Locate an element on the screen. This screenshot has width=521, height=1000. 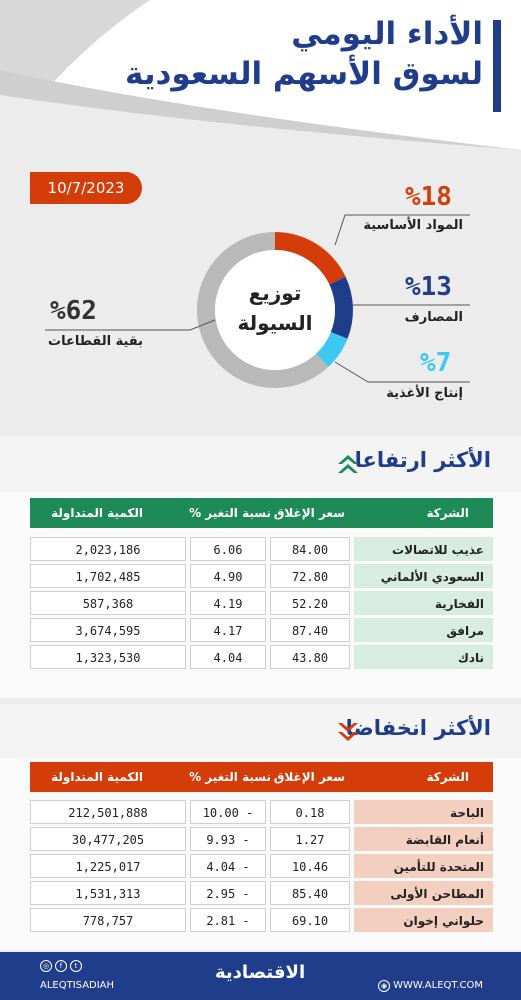
table-row: 3,674,595 4.17 87.40 مرافق is located at coordinates (261, 630).